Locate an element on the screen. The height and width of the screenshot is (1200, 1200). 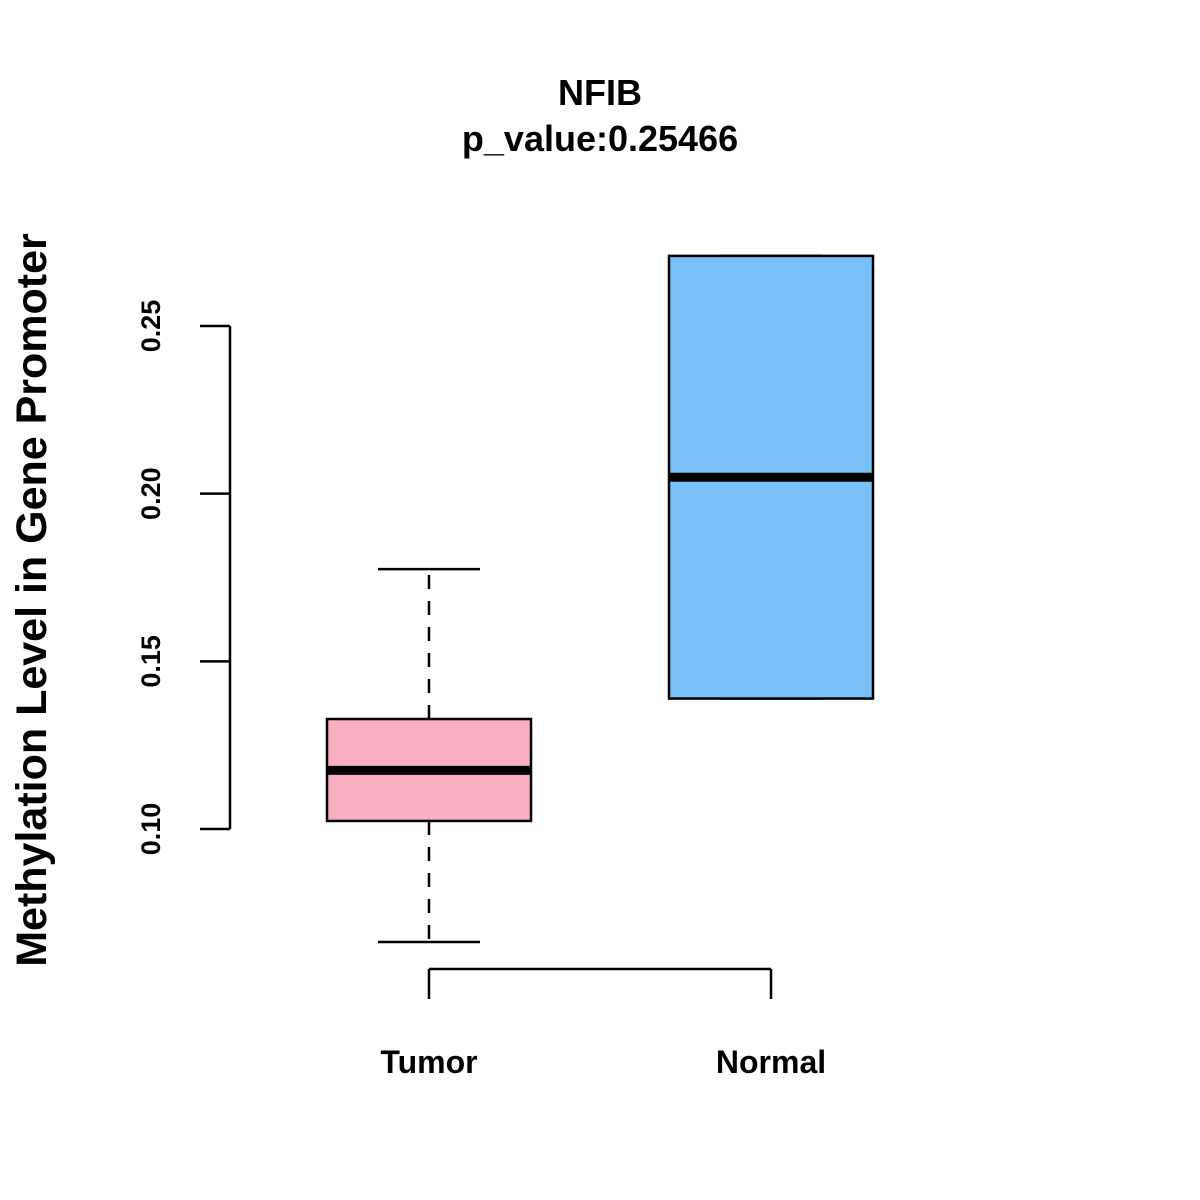
y-axis-label: Methylation Level in Gene Promoter is located at coordinates (32, 600).